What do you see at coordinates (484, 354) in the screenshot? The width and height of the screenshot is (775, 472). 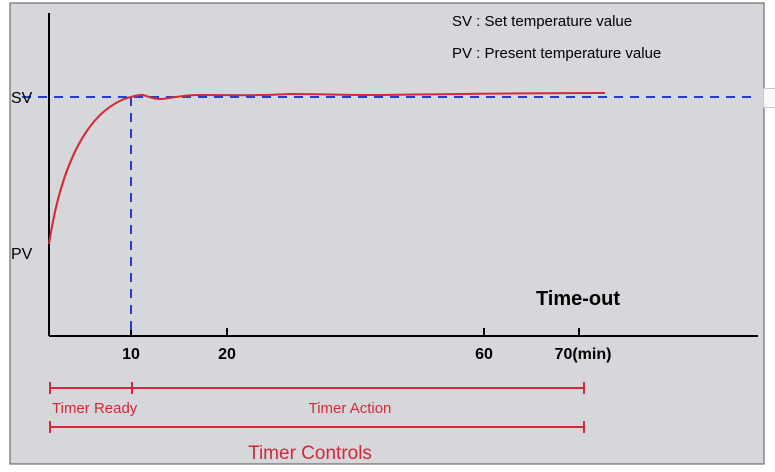 I see `x-tick-label-60: 60` at bounding box center [484, 354].